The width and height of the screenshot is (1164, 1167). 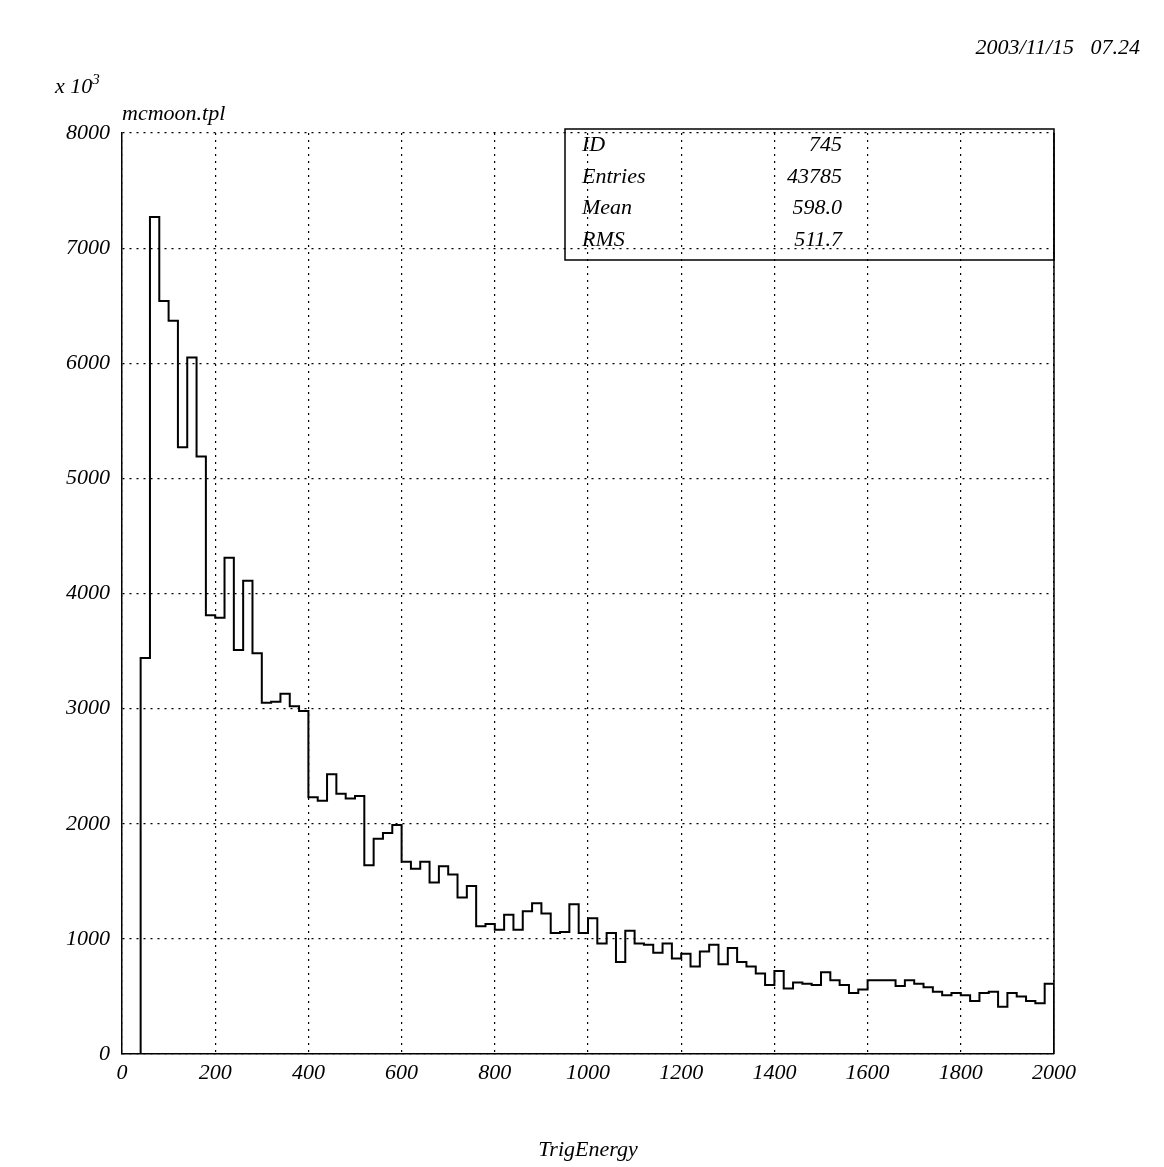 I want to click on x-tick-label: 2000, so click(x=1054, y=1071).